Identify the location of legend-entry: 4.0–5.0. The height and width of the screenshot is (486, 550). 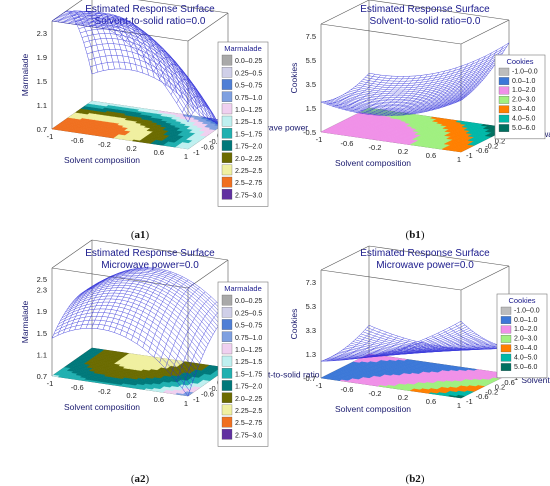
(523, 118).